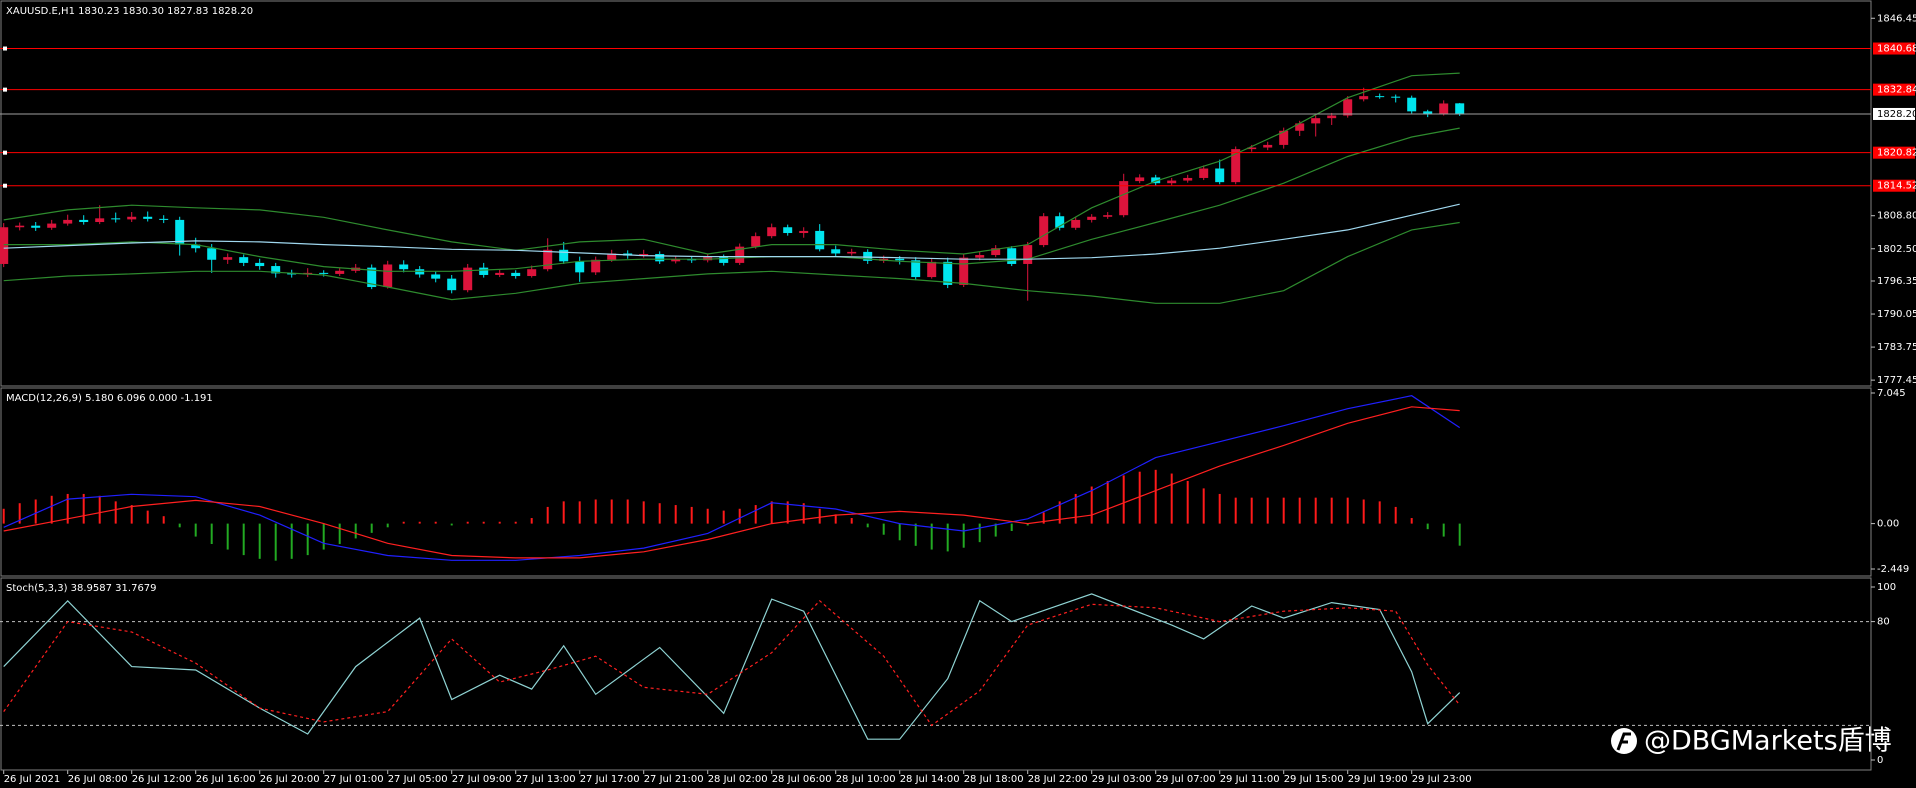 This screenshot has width=1916, height=788. Describe the element at coordinates (1896, 314) in the screenshot. I see `y-tick-label: 1790.05` at that location.